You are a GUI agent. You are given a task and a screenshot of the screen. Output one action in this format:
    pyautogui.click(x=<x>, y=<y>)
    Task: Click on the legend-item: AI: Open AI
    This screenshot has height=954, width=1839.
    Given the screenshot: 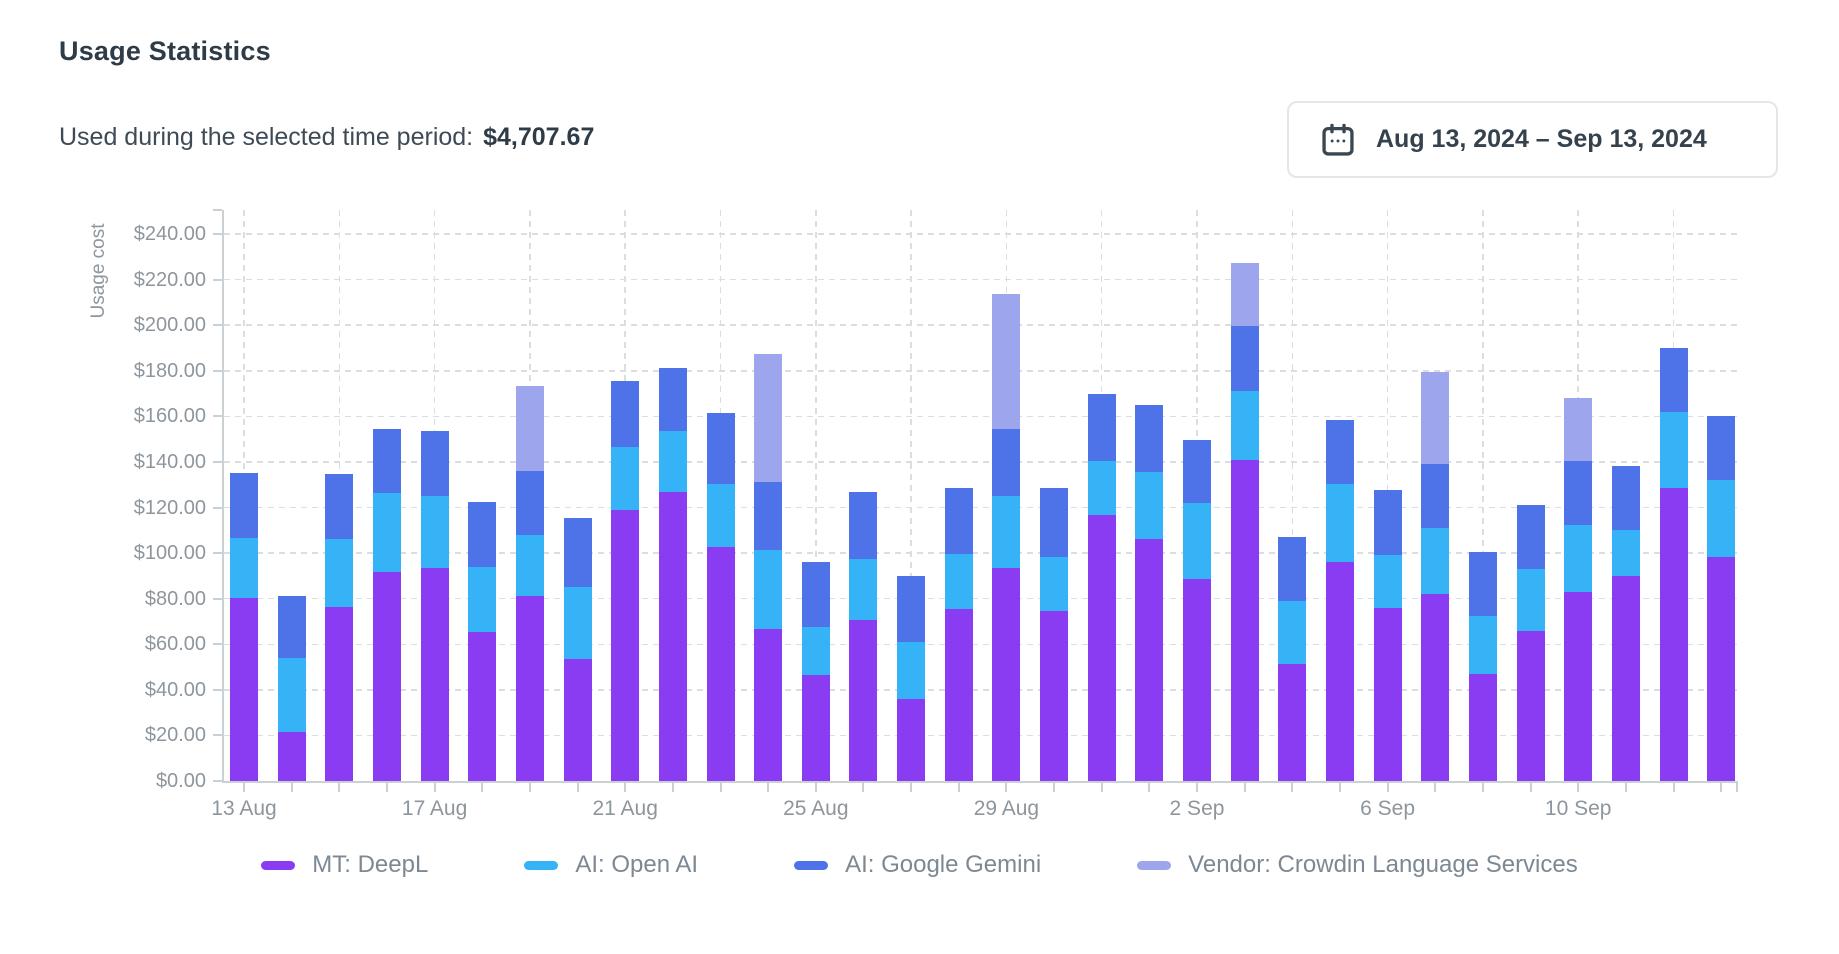 What is the action you would take?
    pyautogui.click(x=611, y=865)
    